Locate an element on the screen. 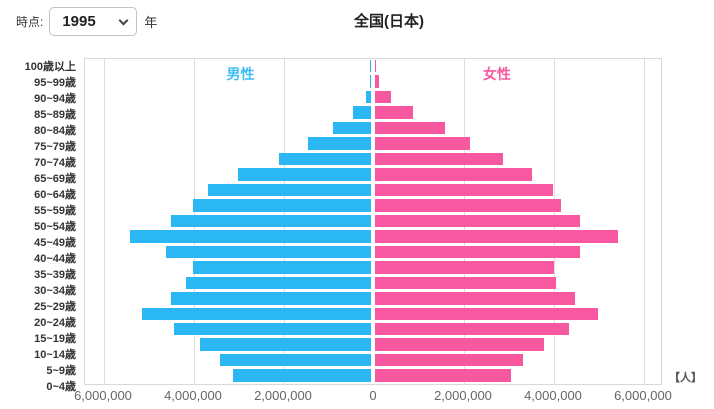 The width and height of the screenshot is (714, 409). year-select: 1995 is located at coordinates (93, 21).